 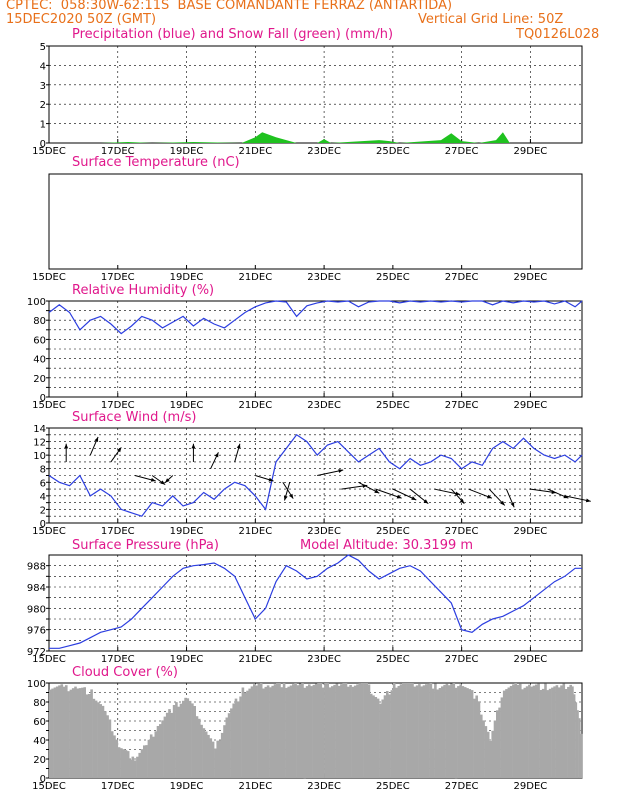 What do you see at coordinates (156, 162) in the screenshot?
I see `temp-title: Surface Temperature (nC)` at bounding box center [156, 162].